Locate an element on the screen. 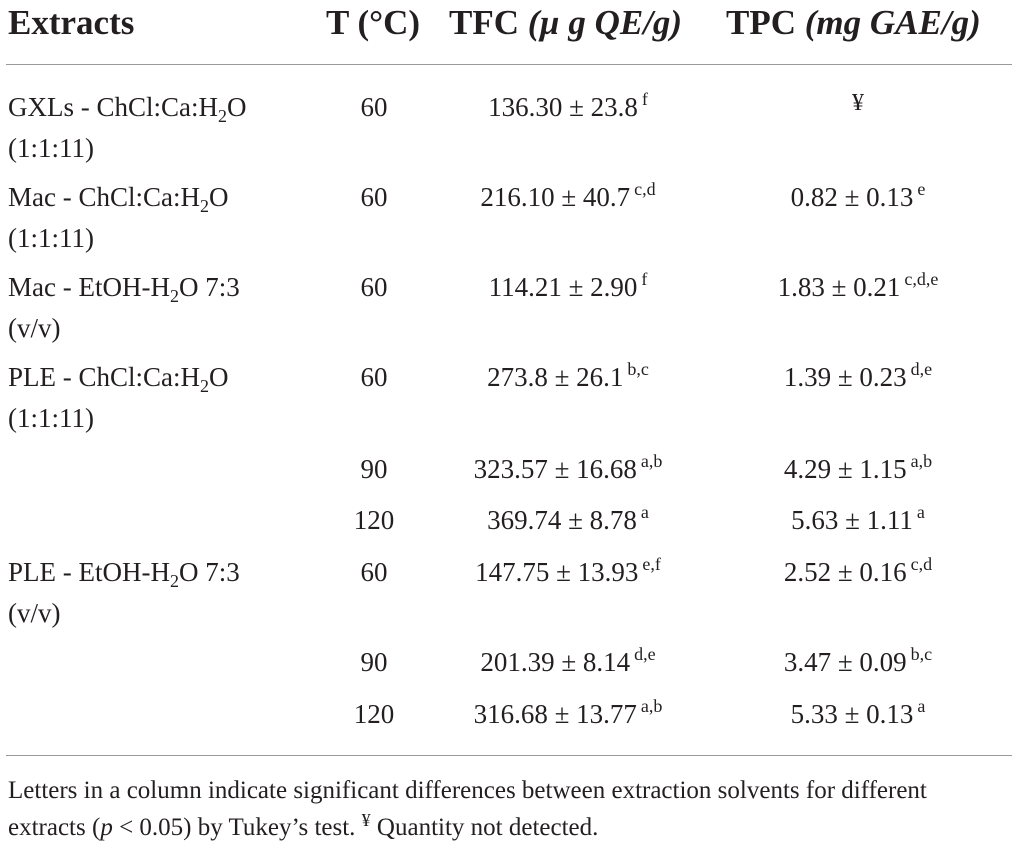 This screenshot has width=1017, height=848. footnote-p-symbol: p is located at coordinates (106, 827).